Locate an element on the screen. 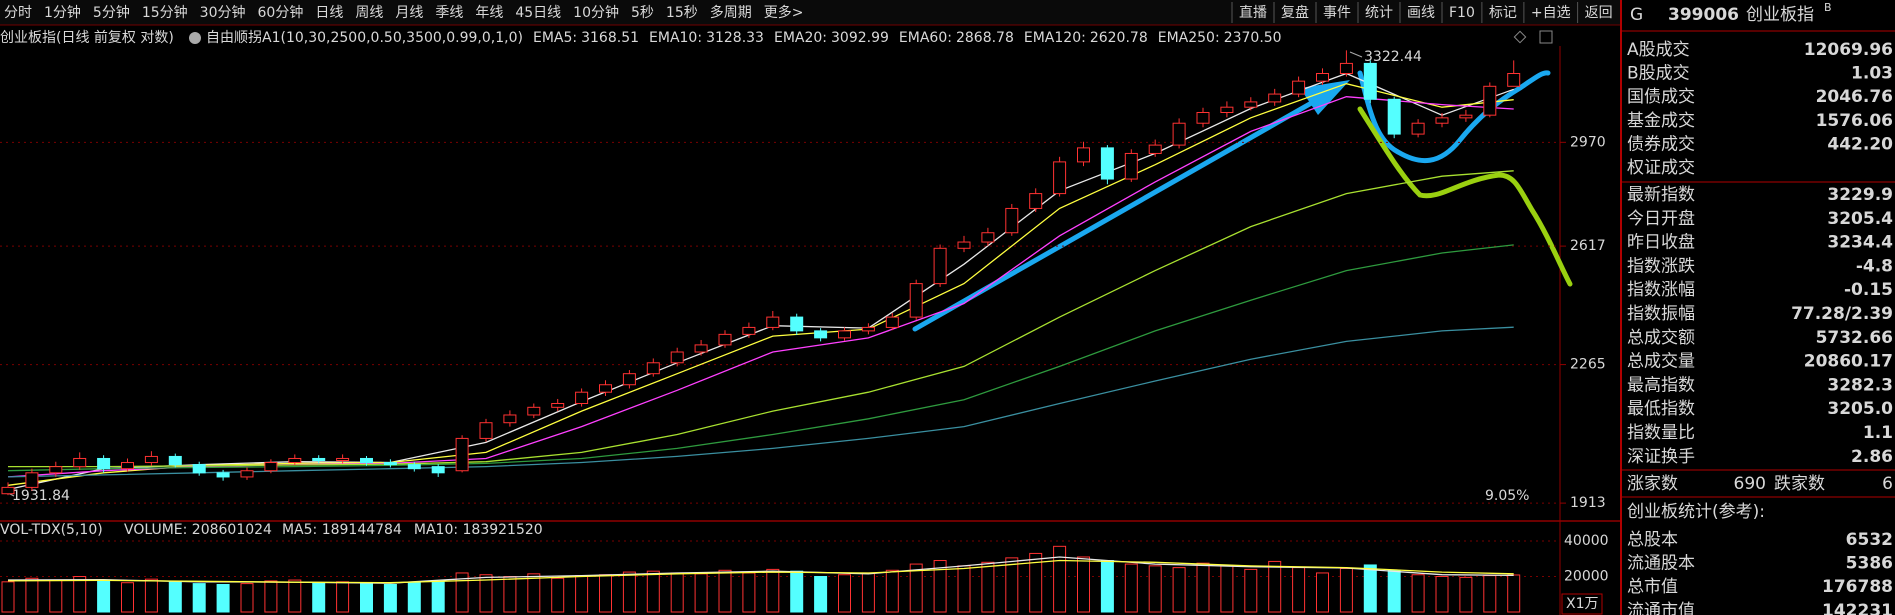 The height and width of the screenshot is (615, 1895). quote-value: 77.28/2.39 is located at coordinates (1842, 314).